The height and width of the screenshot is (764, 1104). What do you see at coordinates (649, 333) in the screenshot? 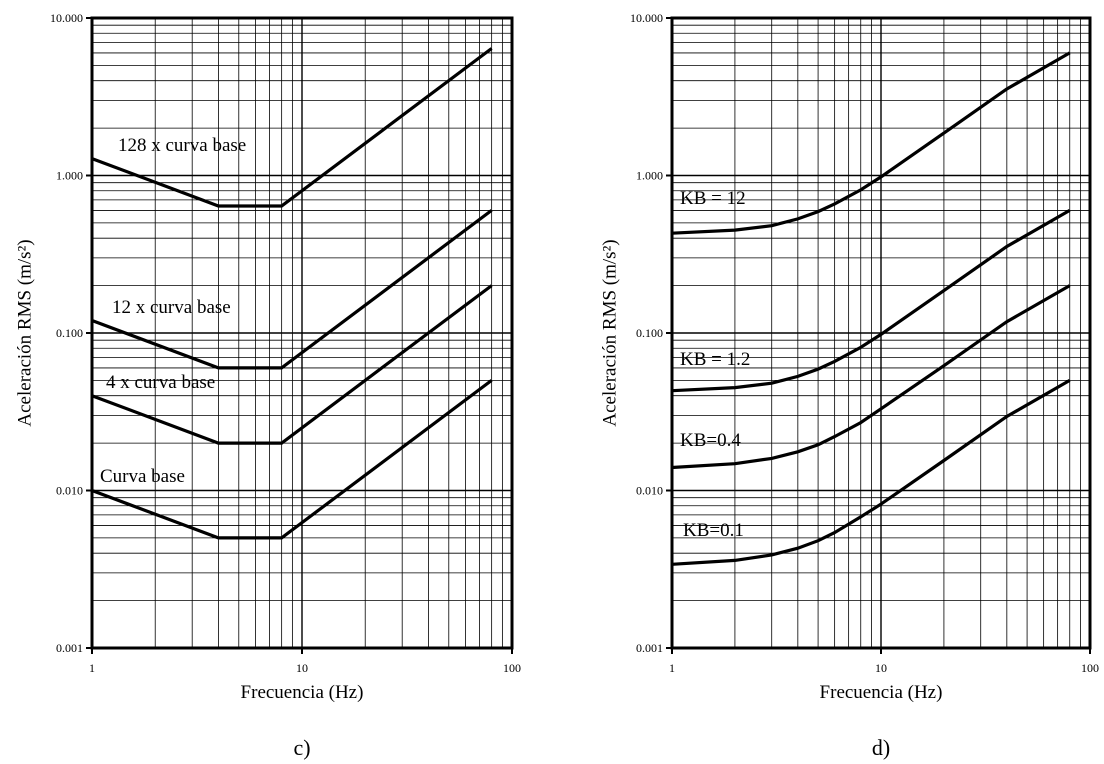
I see `chart-d-ytick-label: 0.100` at bounding box center [649, 333].